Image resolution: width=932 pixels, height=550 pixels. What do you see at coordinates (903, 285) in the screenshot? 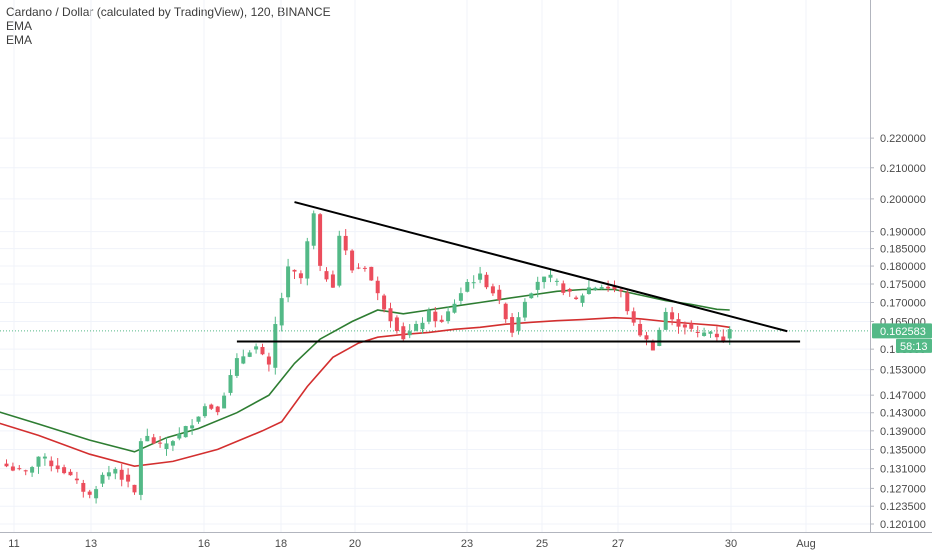
I see `price-tick-label: 0.175000` at bounding box center [903, 285].